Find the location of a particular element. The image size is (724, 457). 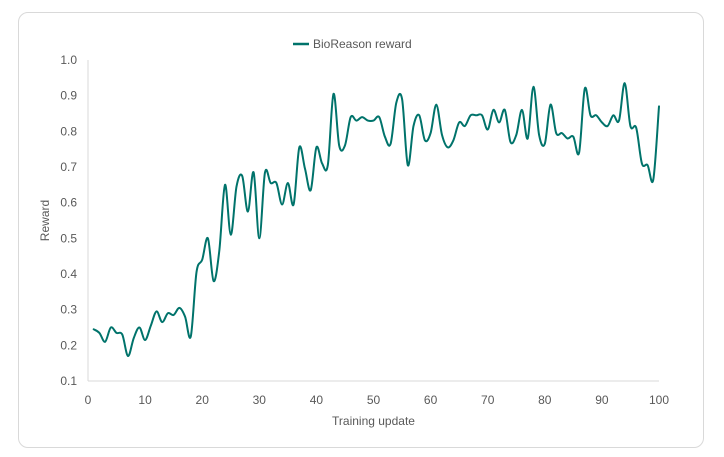

y-tick-label: 0.9 is located at coordinates (68, 96).